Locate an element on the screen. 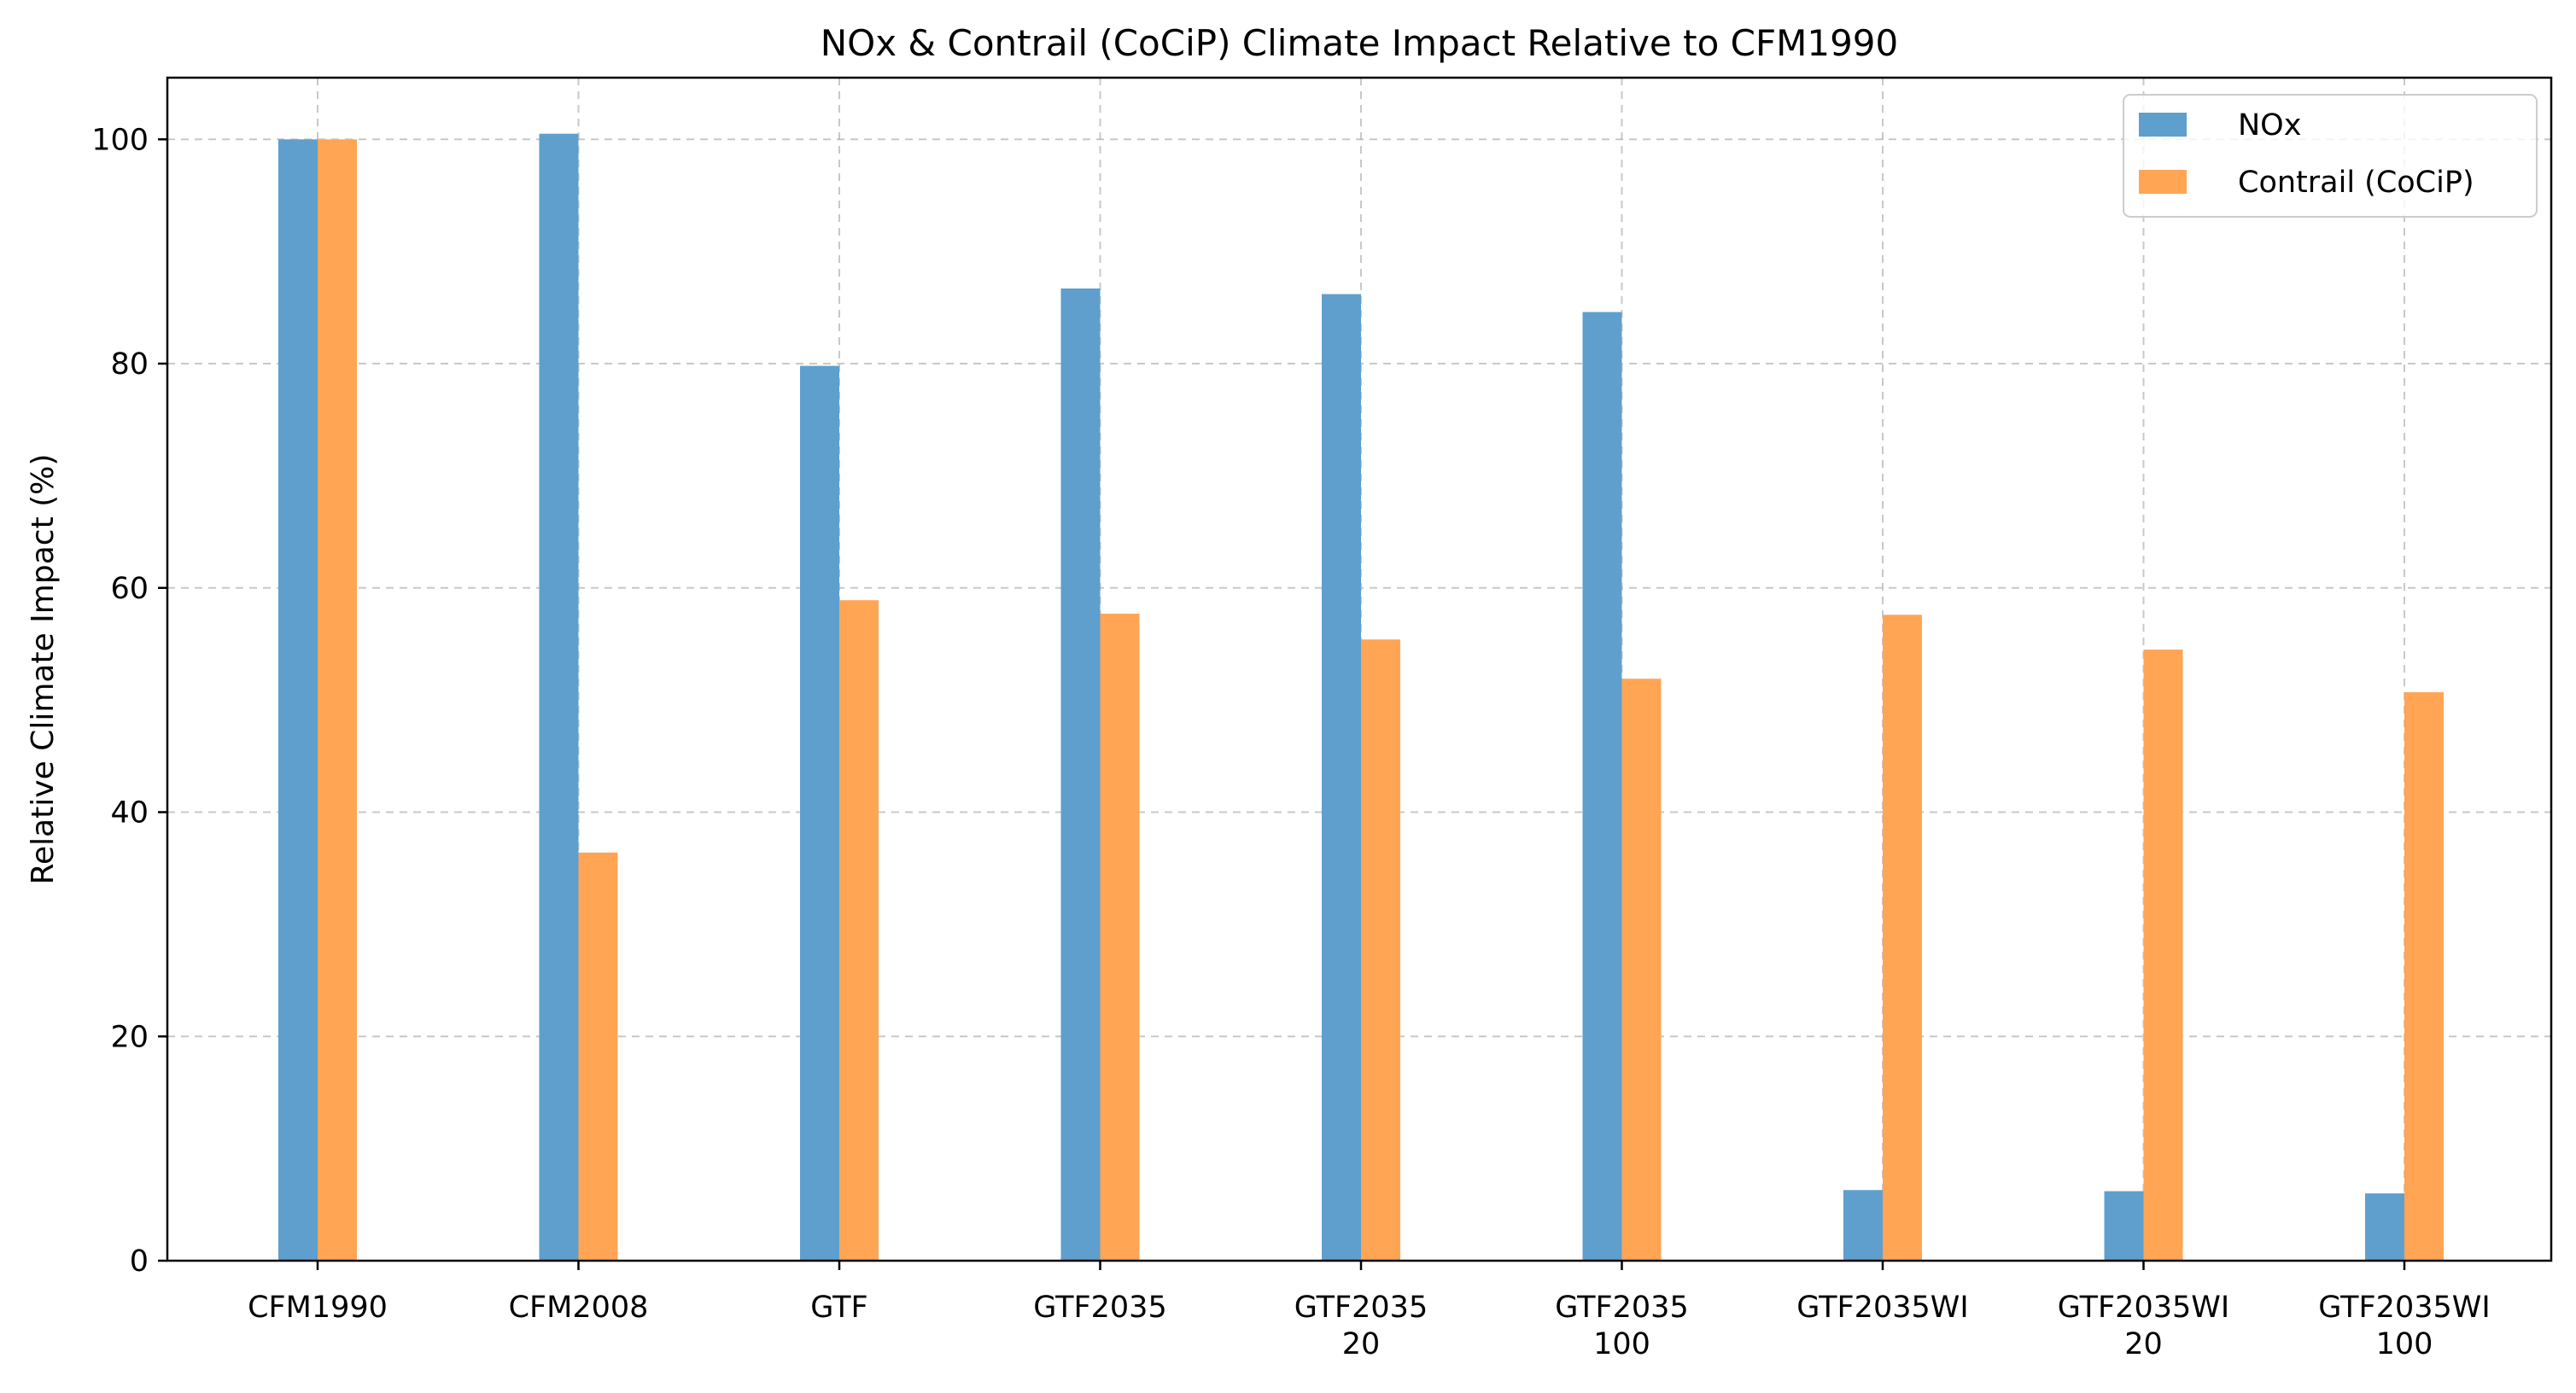  legend-swatch-contrail is located at coordinates (2163, 182).